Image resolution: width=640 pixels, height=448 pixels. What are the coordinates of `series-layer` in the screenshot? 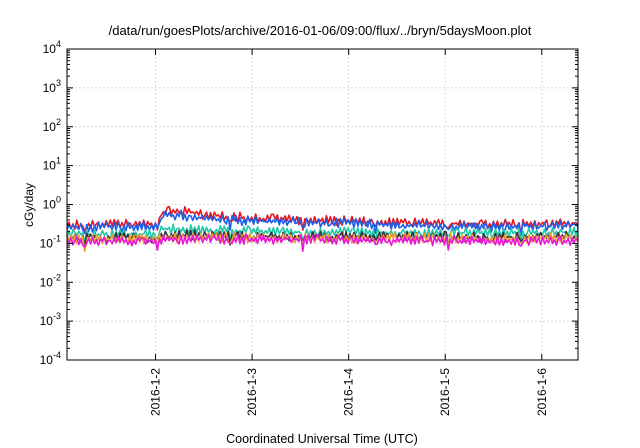 It's located at (322, 228).